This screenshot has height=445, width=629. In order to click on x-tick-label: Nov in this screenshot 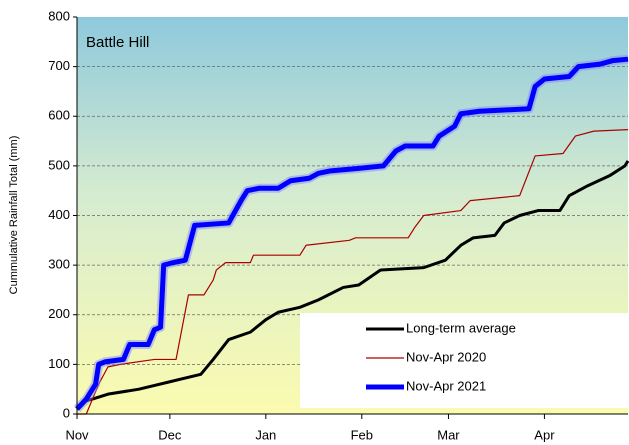, I will do `click(77, 434)`.